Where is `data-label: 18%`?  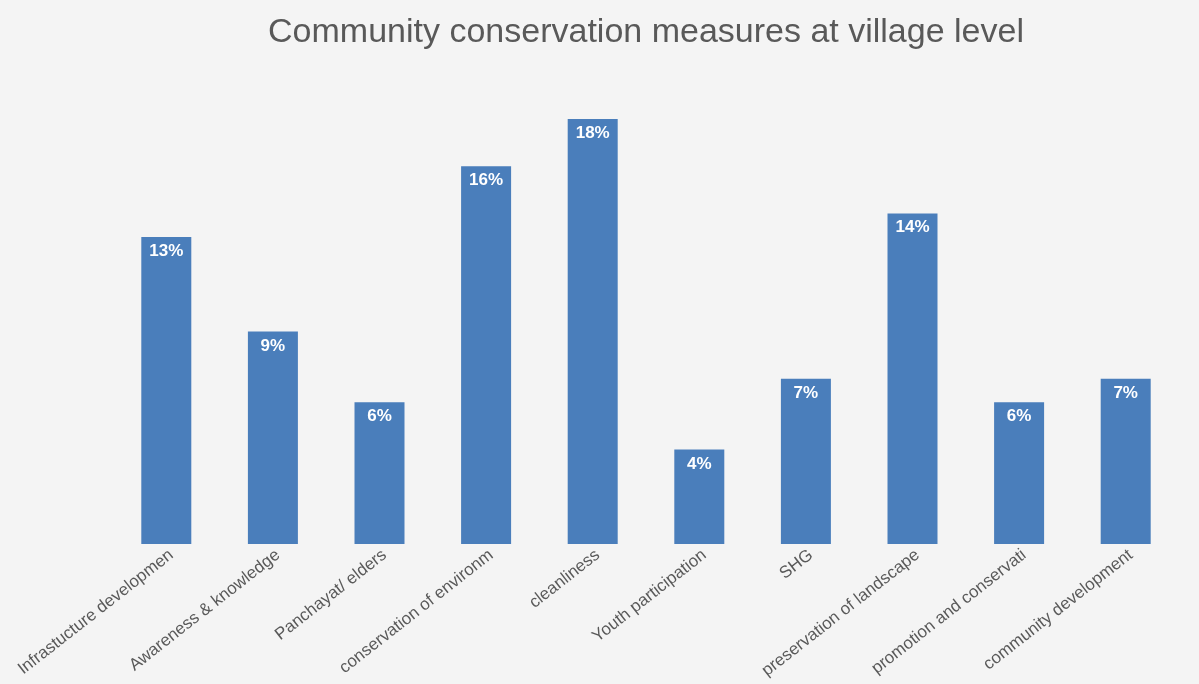
data-label: 18% is located at coordinates (592, 132).